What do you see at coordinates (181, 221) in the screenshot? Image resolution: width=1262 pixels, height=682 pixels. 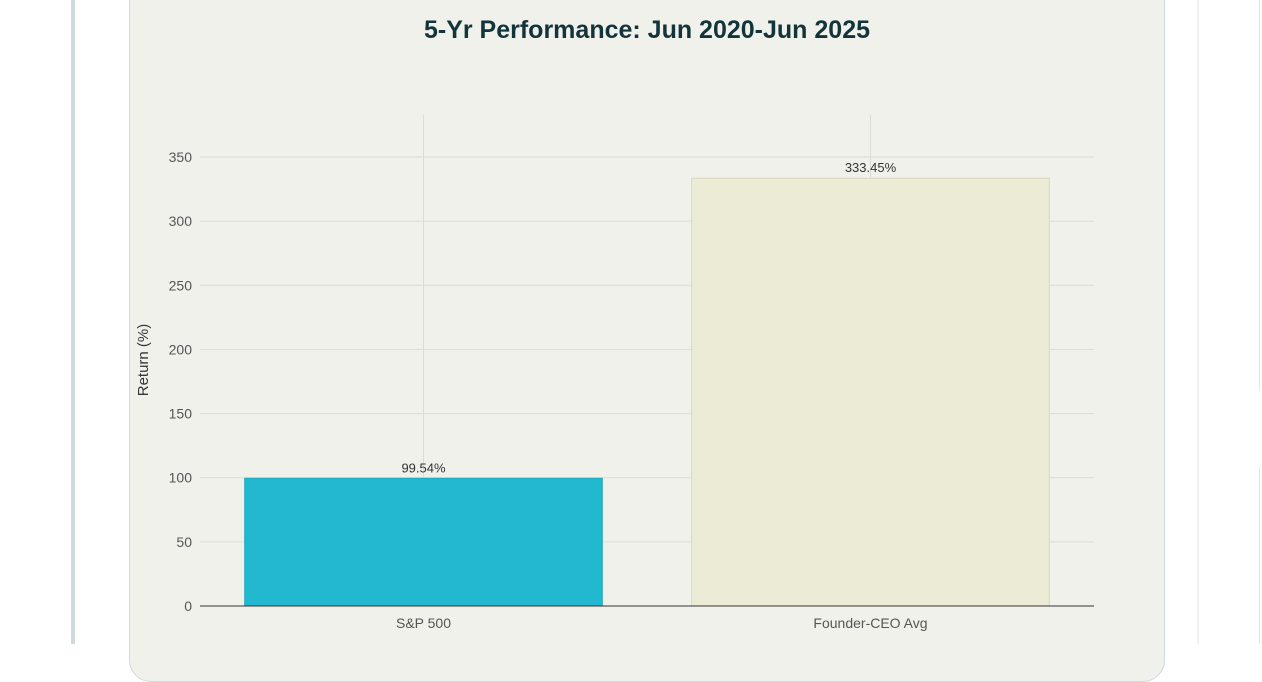 I see `y-tick-label: 300` at bounding box center [181, 221].